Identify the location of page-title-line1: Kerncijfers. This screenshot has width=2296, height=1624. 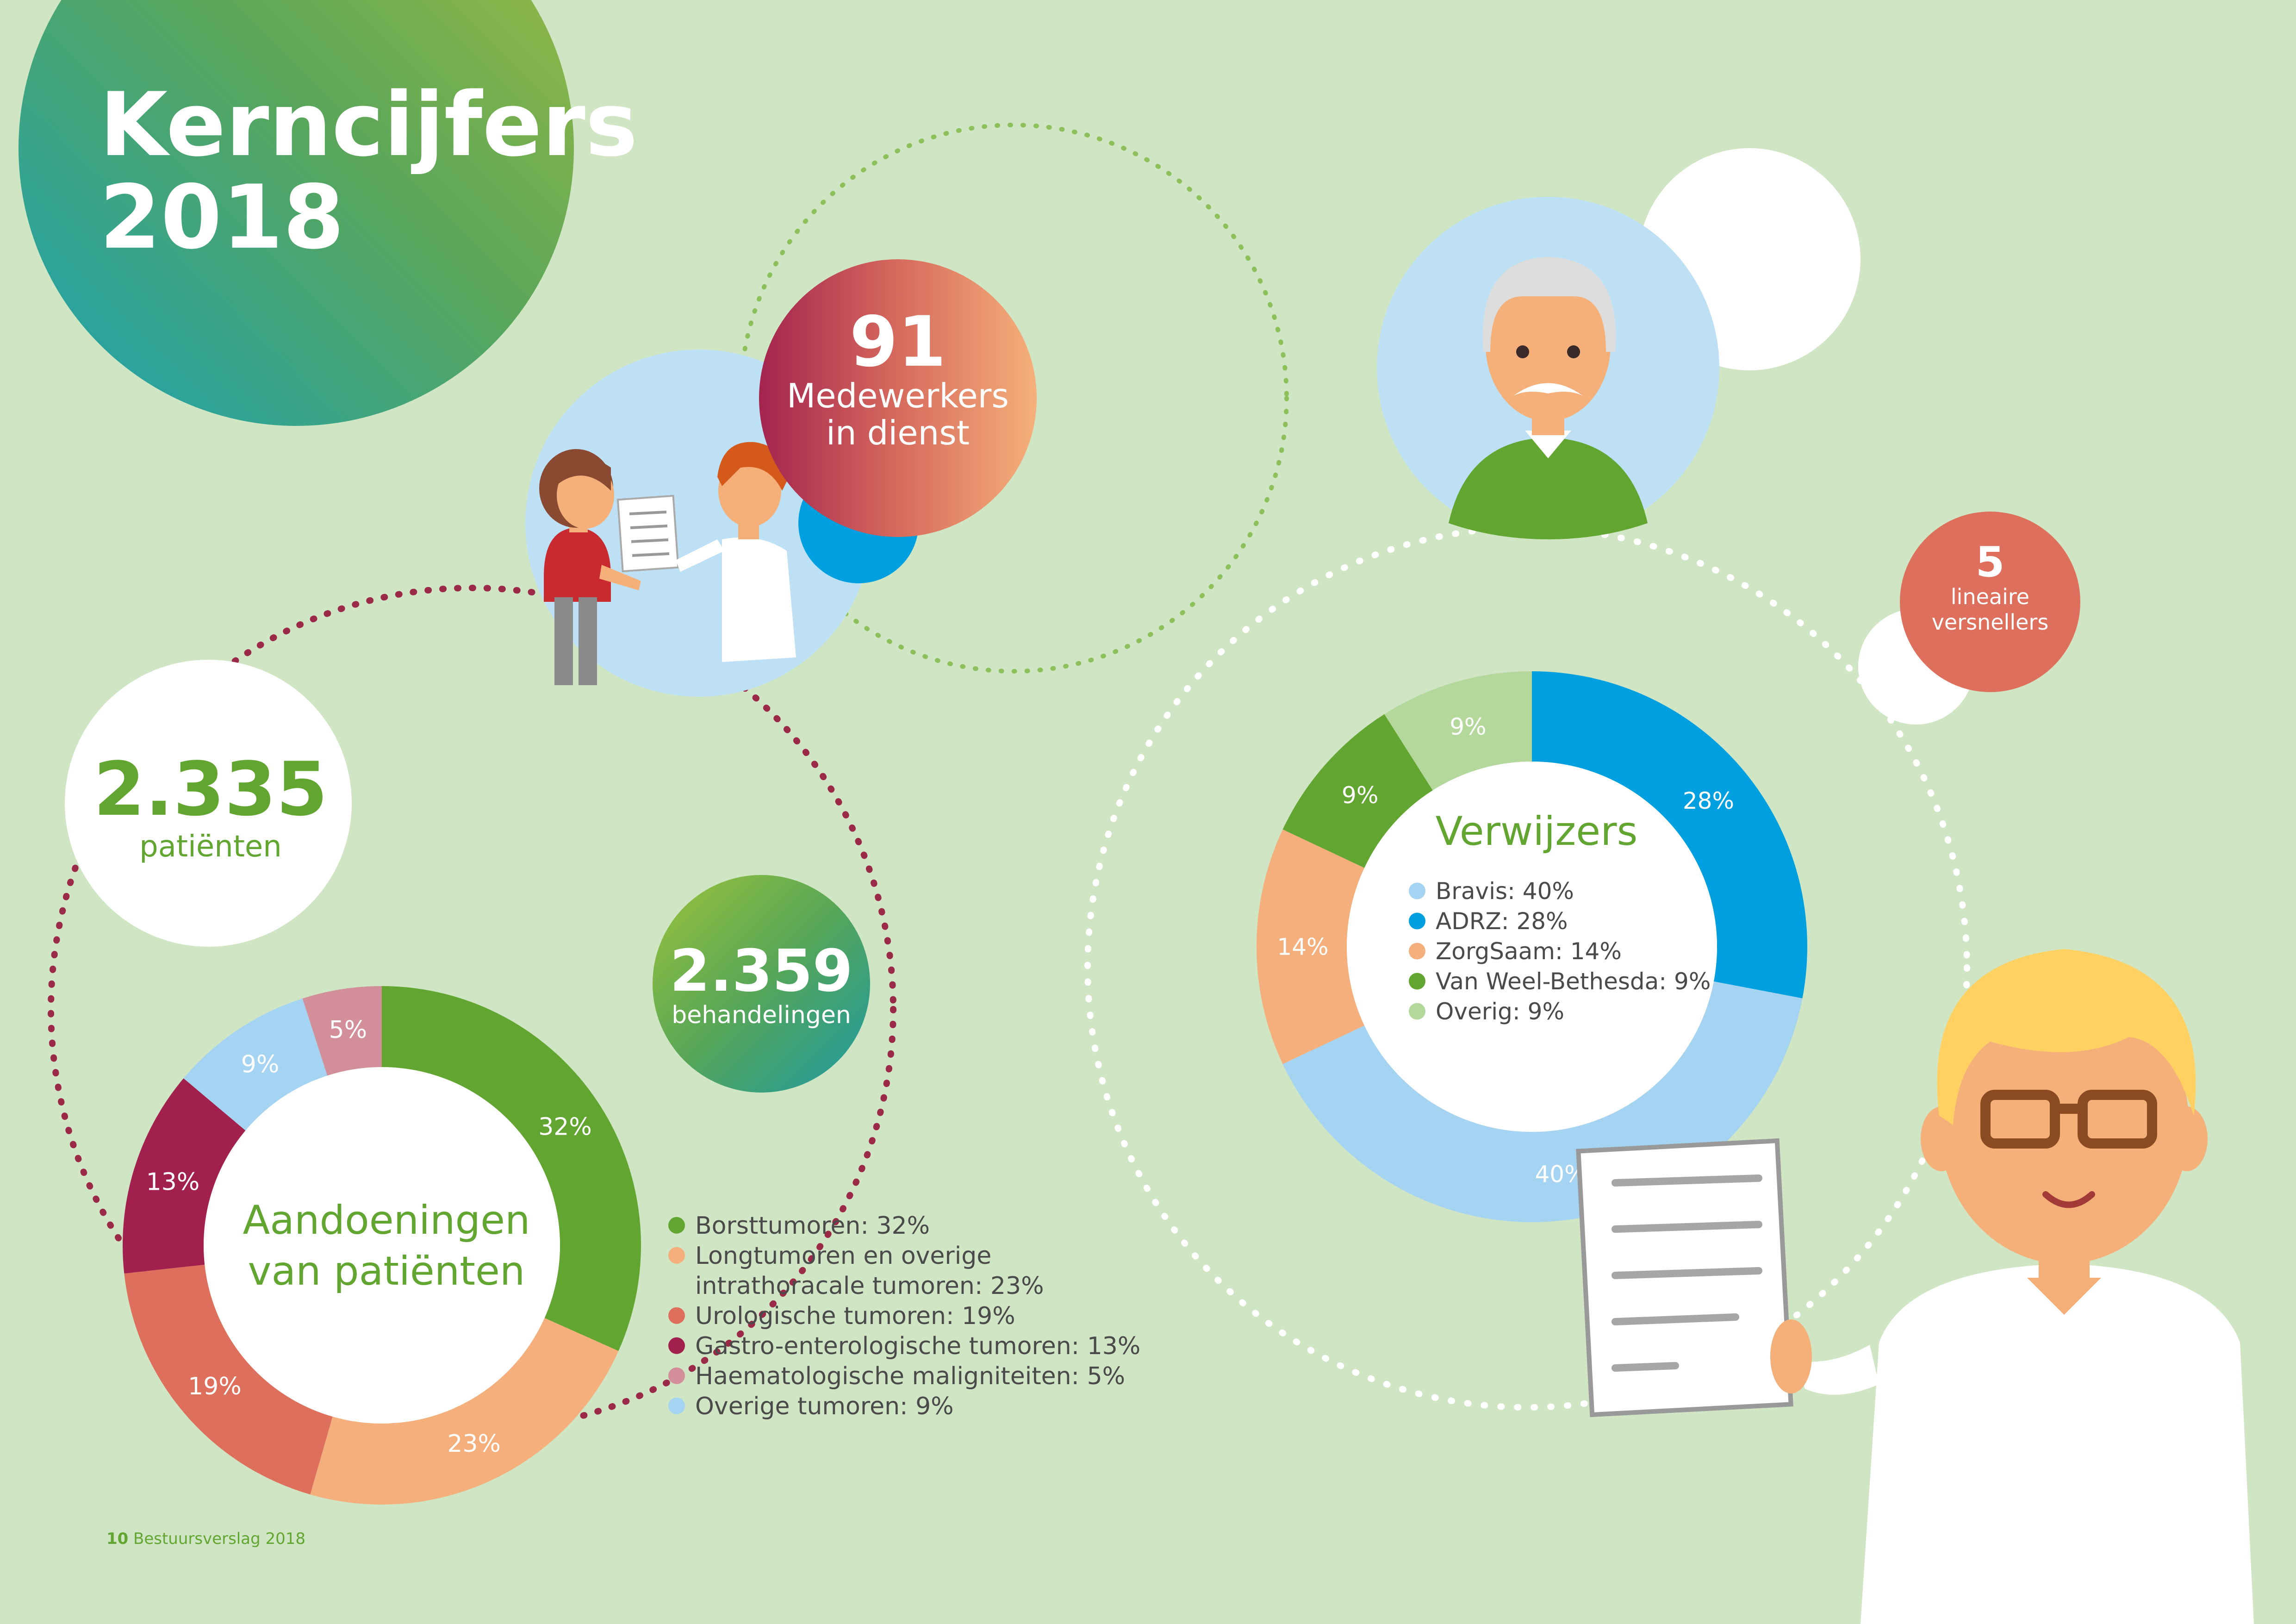
(369, 125).